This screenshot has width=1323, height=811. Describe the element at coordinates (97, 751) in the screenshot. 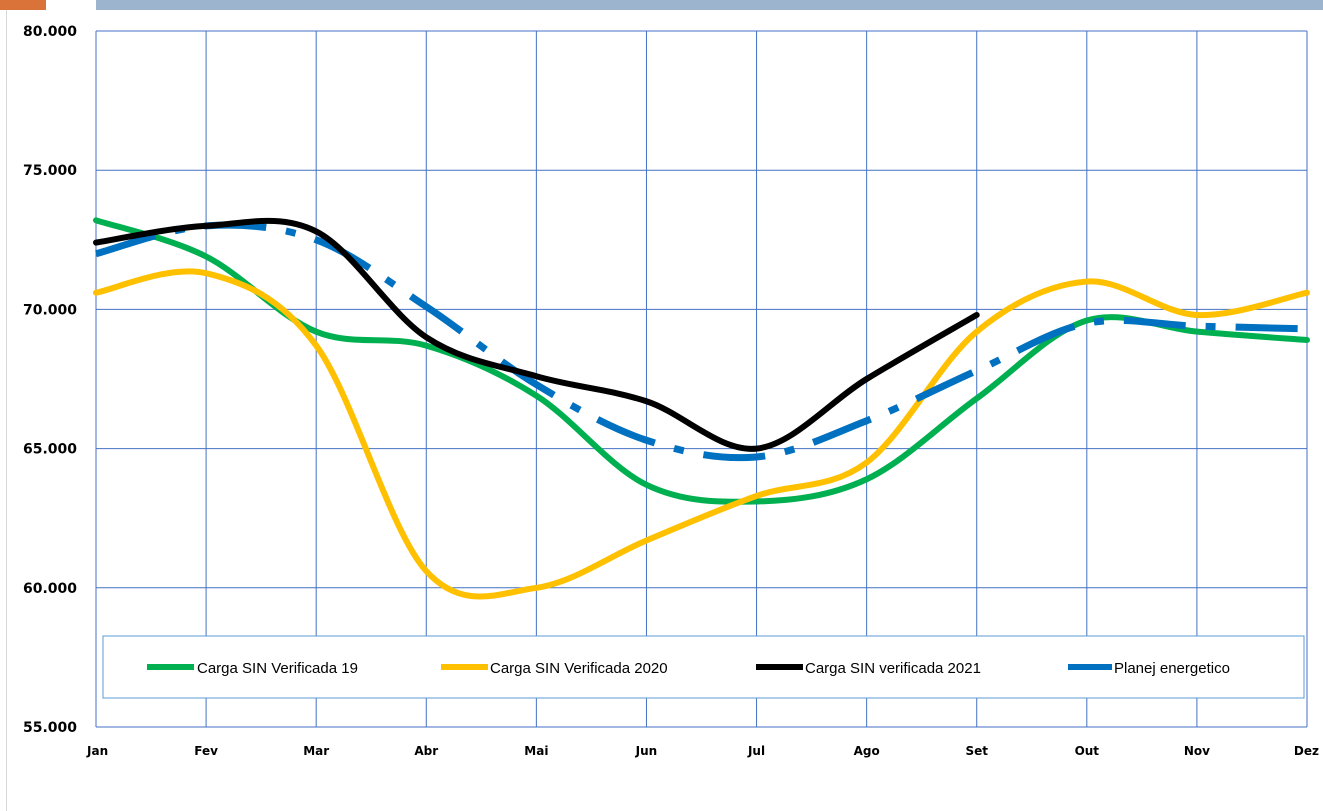

I see `x-tick-label: Jan` at that location.